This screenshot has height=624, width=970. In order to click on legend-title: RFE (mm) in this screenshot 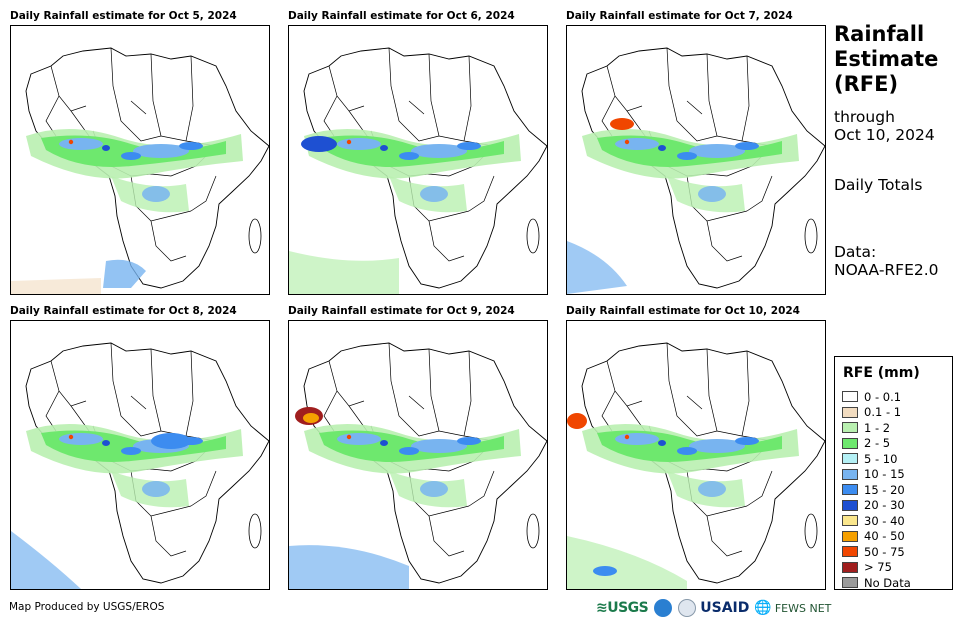, I will do `click(881, 373)`.